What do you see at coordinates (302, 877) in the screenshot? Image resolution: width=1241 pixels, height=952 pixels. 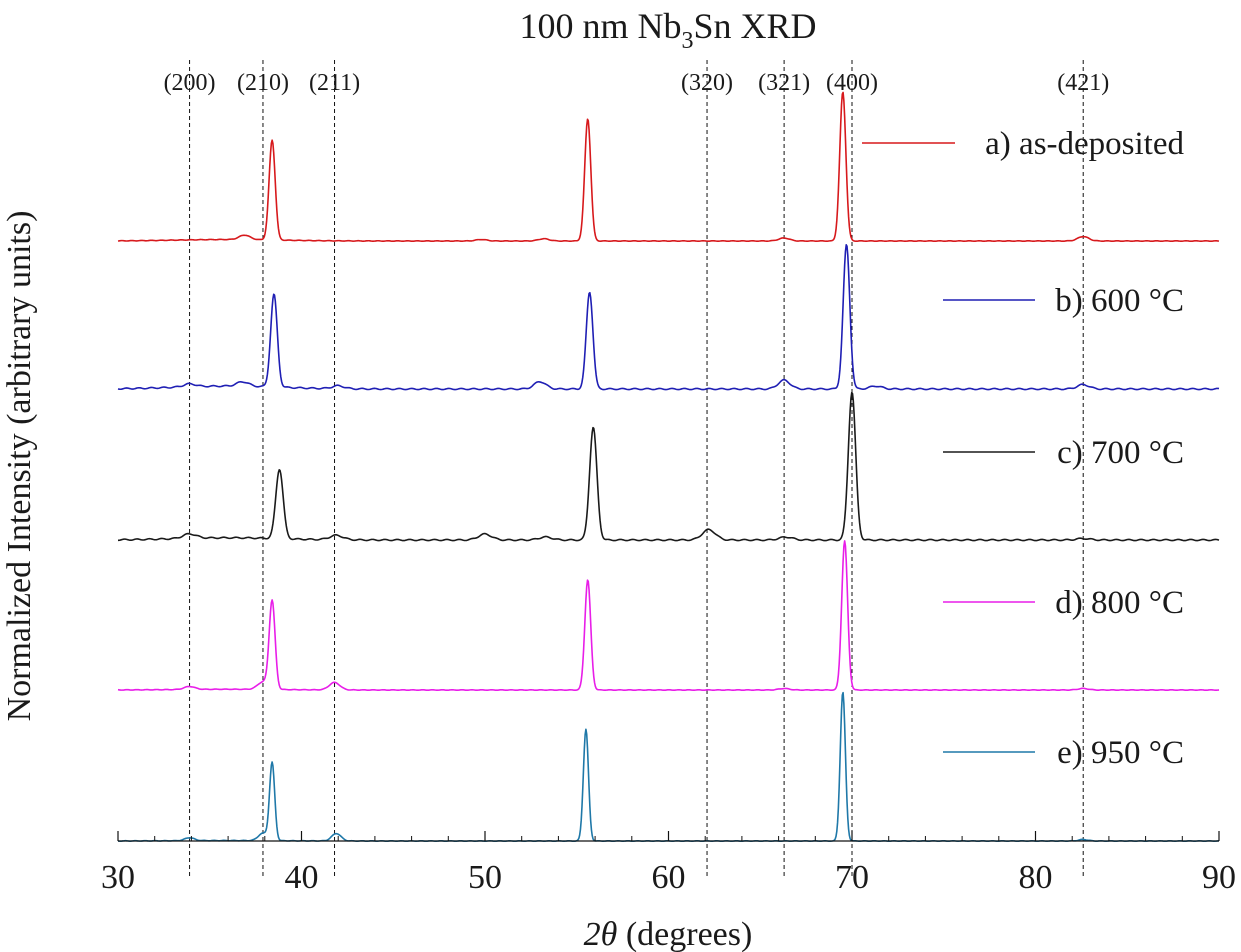 I see `x-tick-label: 40` at bounding box center [302, 877].